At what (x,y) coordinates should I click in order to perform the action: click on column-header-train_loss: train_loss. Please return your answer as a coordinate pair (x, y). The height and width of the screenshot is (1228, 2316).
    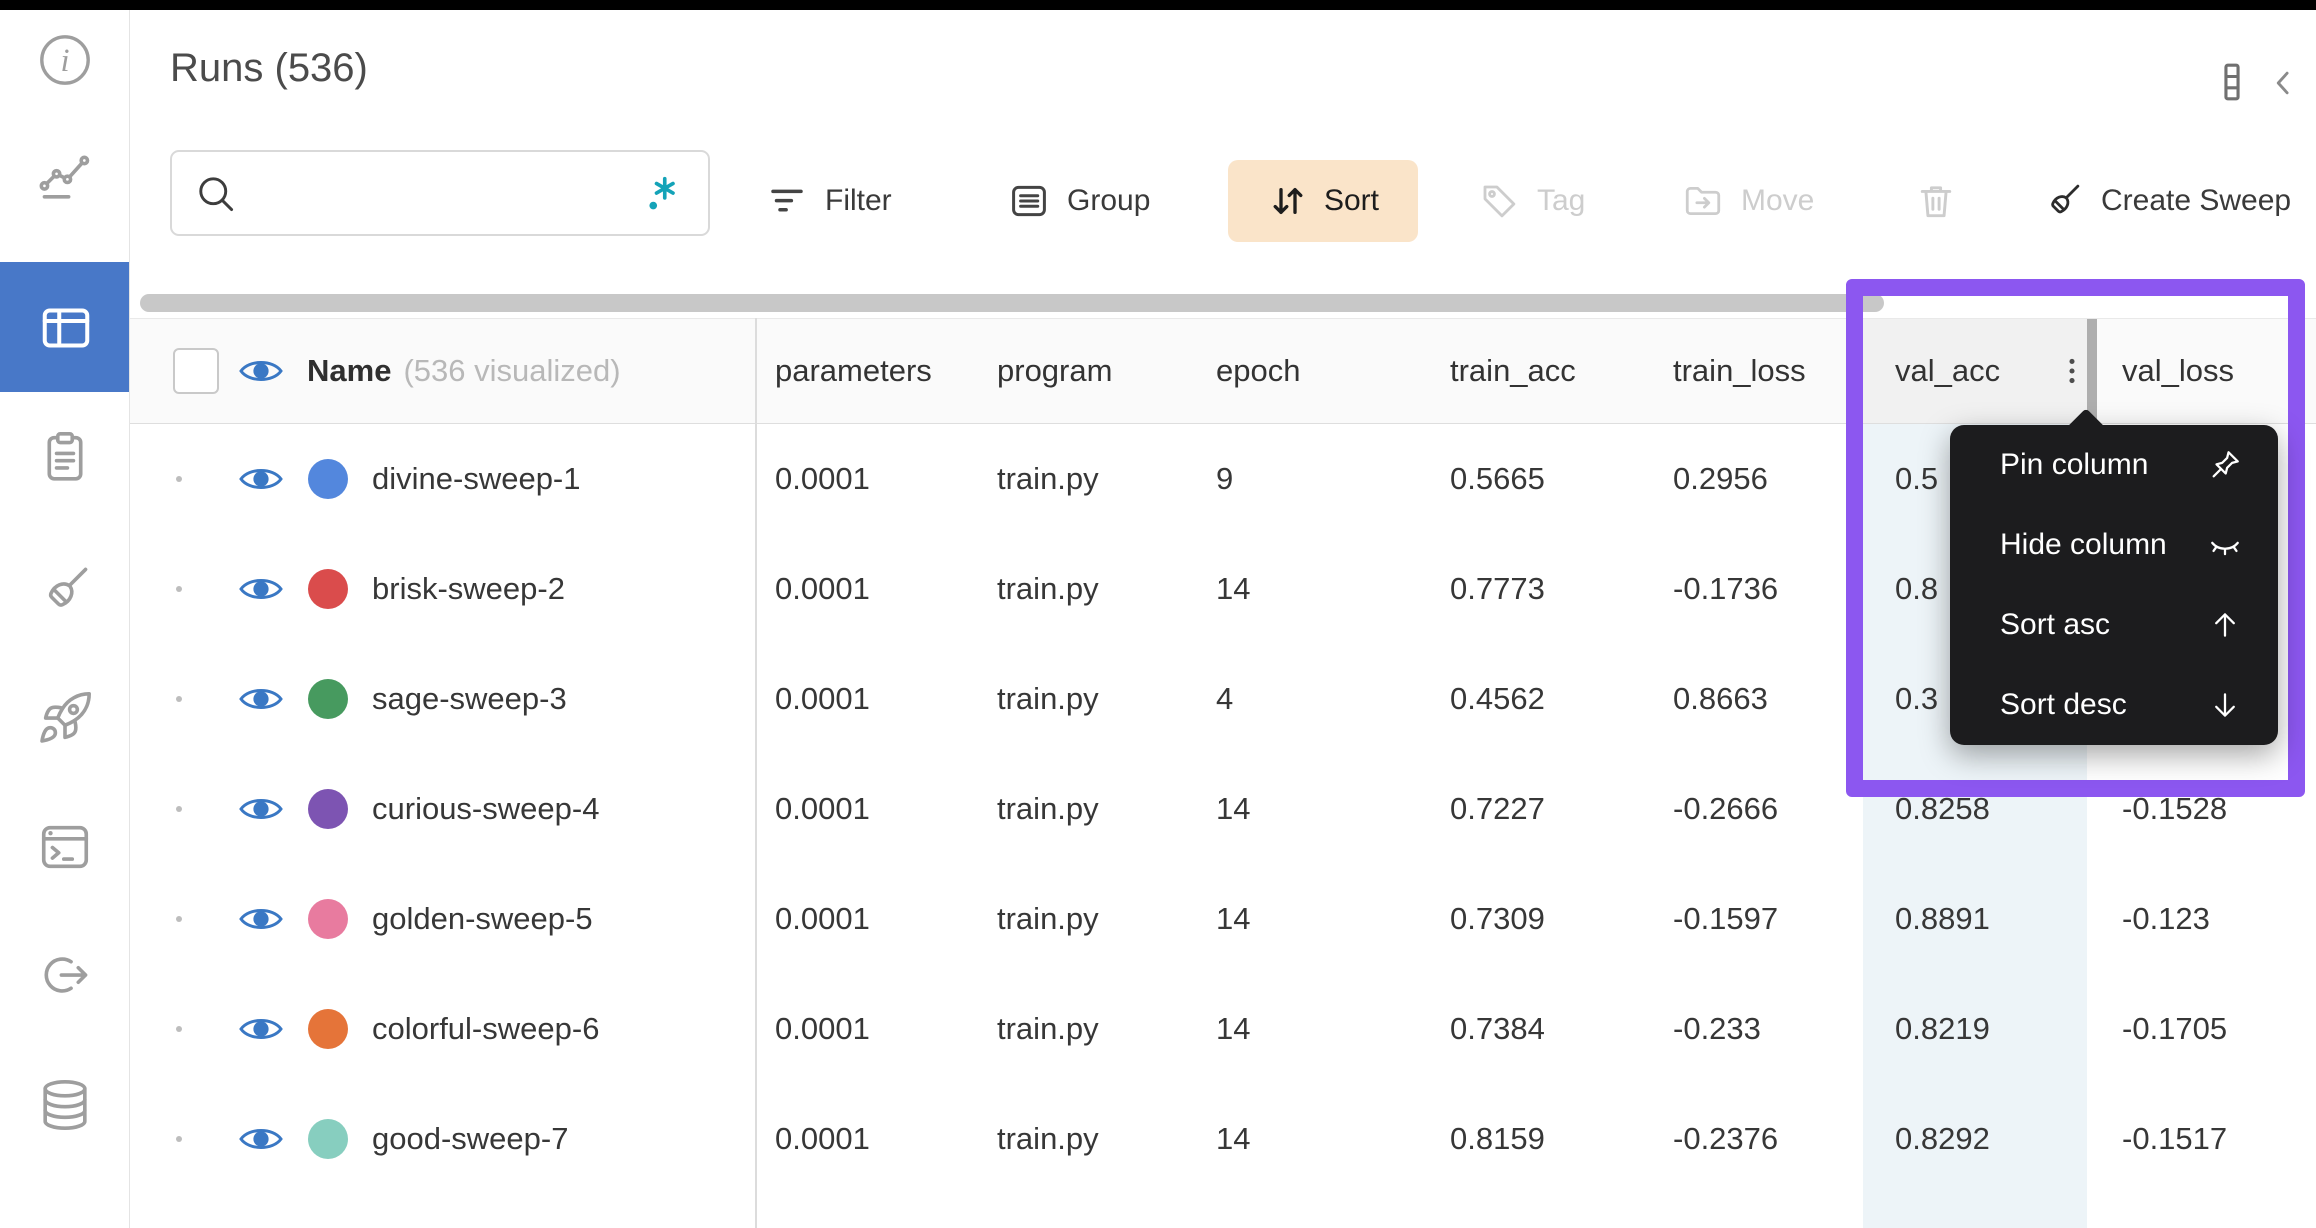
    Looking at the image, I should click on (1739, 370).